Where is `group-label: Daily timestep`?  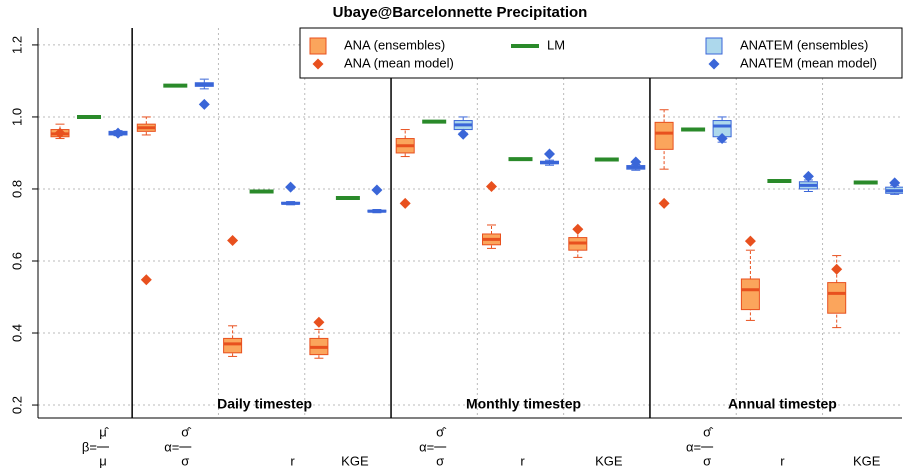
group-label: Daily timestep is located at coordinates (264, 404).